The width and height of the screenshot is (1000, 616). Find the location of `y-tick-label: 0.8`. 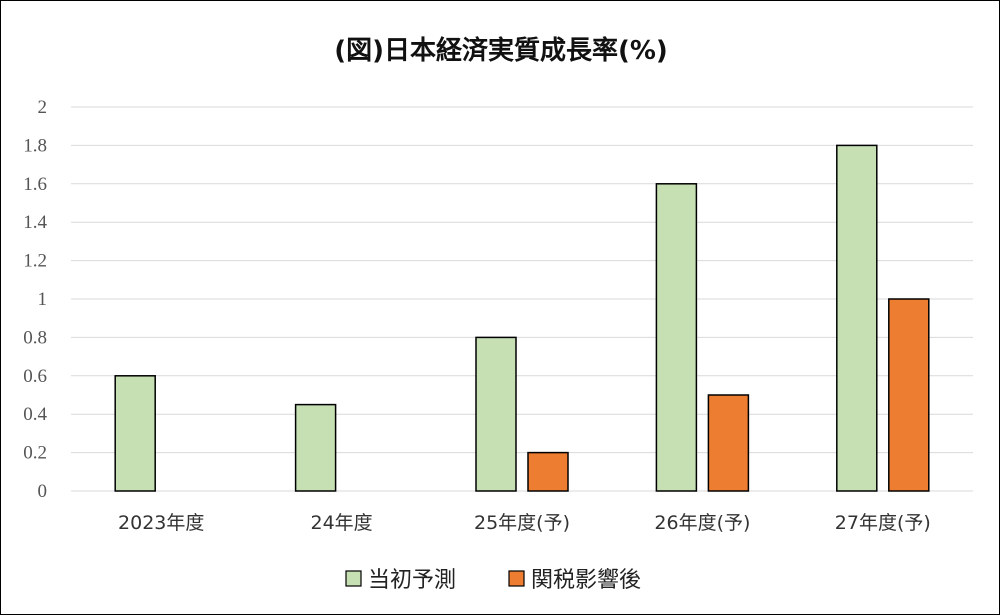

y-tick-label: 0.8 is located at coordinates (35, 337).